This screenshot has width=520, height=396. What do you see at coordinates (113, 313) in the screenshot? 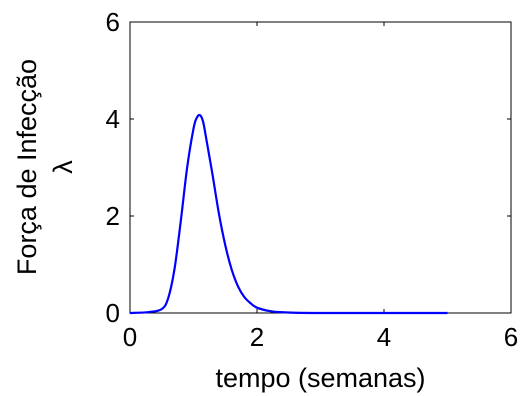
I see `y-tick-label: 0` at bounding box center [113, 313].